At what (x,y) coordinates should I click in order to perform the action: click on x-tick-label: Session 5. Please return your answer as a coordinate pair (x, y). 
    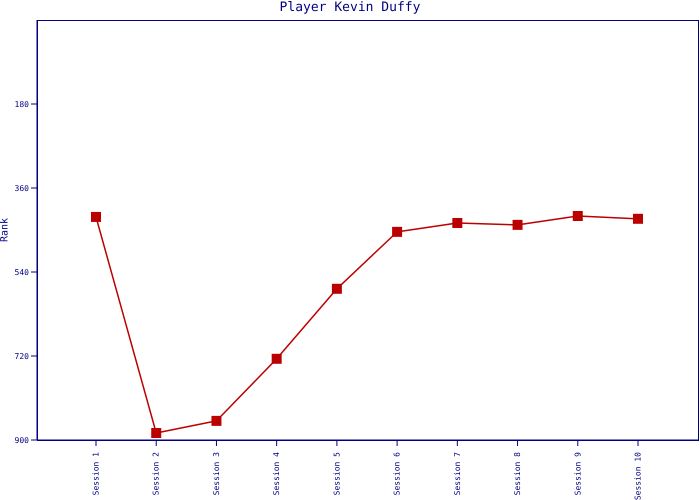
    Looking at the image, I should click on (337, 474).